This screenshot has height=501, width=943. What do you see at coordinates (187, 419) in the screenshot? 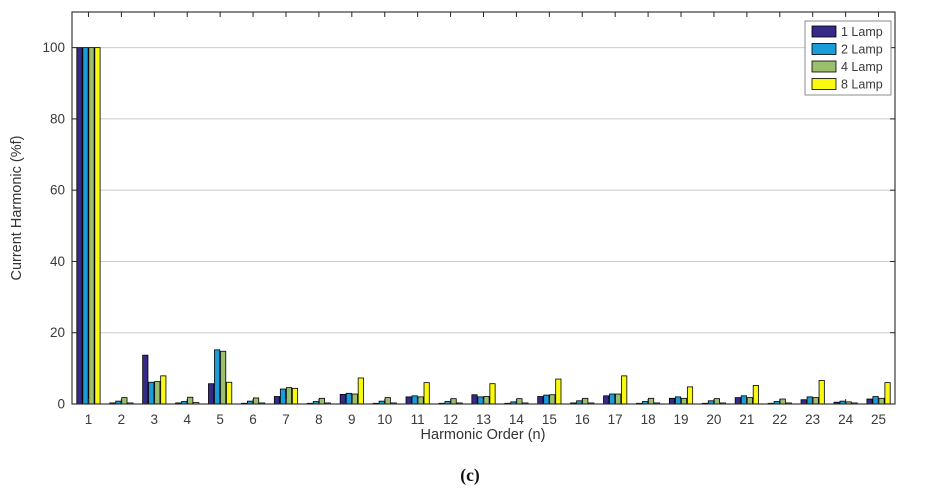
I see `x-tick-label: 4` at bounding box center [187, 419].